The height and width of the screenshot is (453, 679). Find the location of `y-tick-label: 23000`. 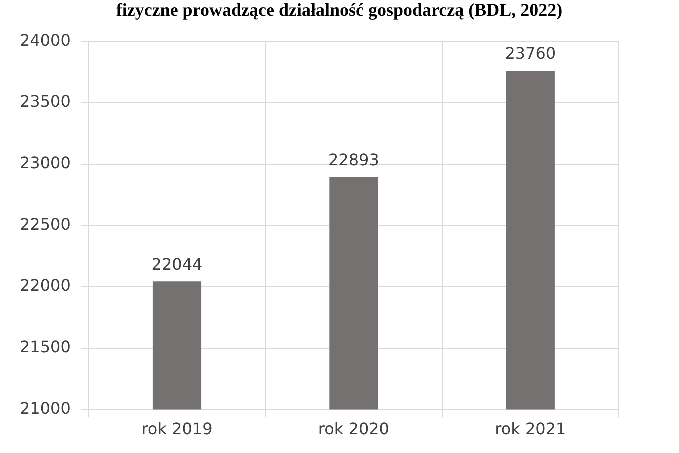

y-tick-label: 23000 is located at coordinates (45, 162).